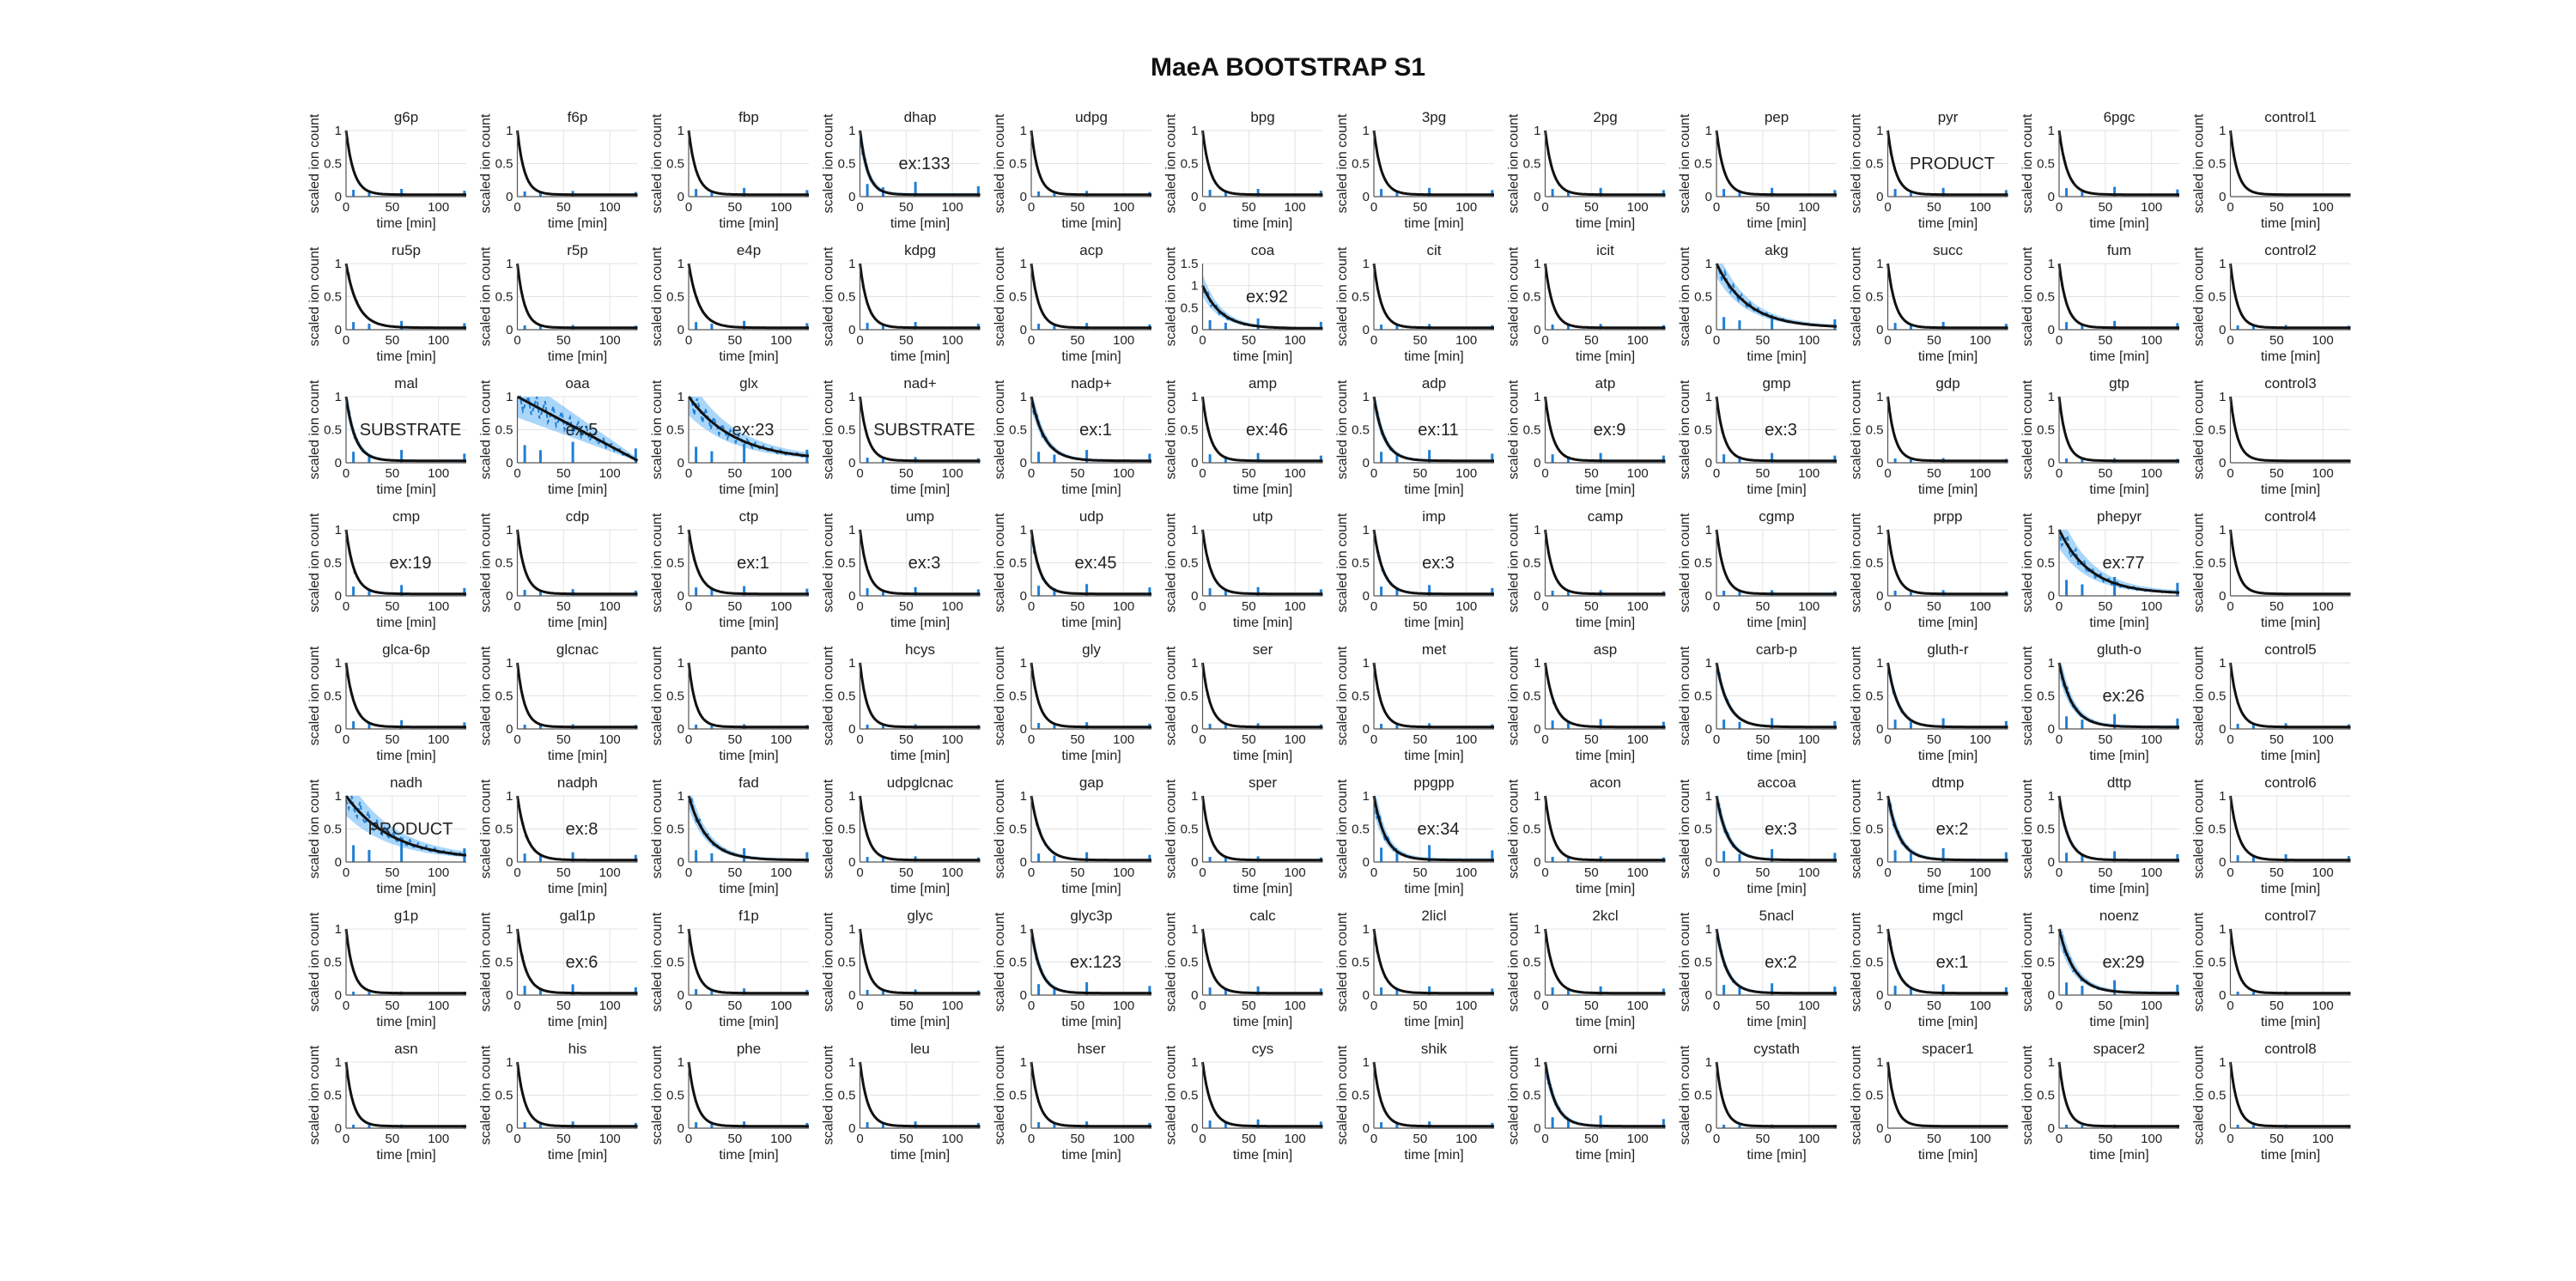 This screenshot has height=1281, width=2576. I want to click on panel-utp: 0 50 100 0 0.5 1 utp time [min] scaled ion count, so click(1243, 569).